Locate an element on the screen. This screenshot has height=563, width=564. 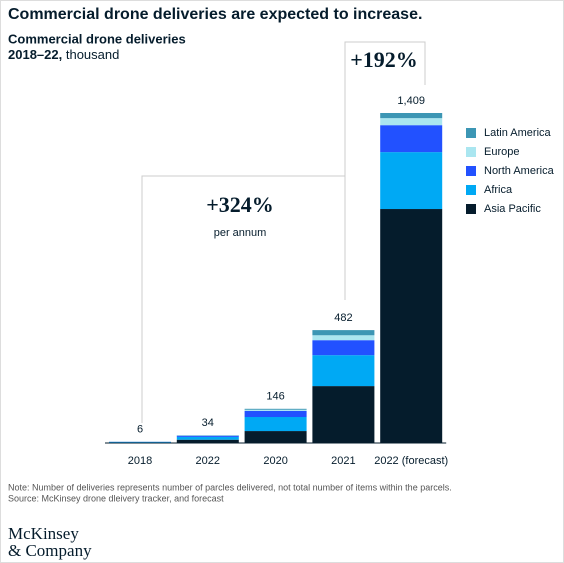
logo: & Company is located at coordinates (50, 550).